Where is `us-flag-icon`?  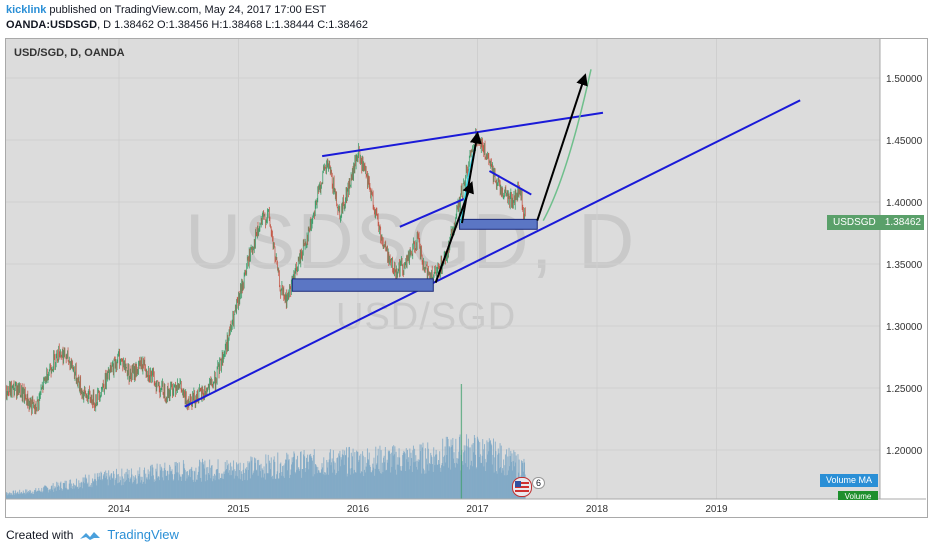
us-flag-icon is located at coordinates (522, 487).